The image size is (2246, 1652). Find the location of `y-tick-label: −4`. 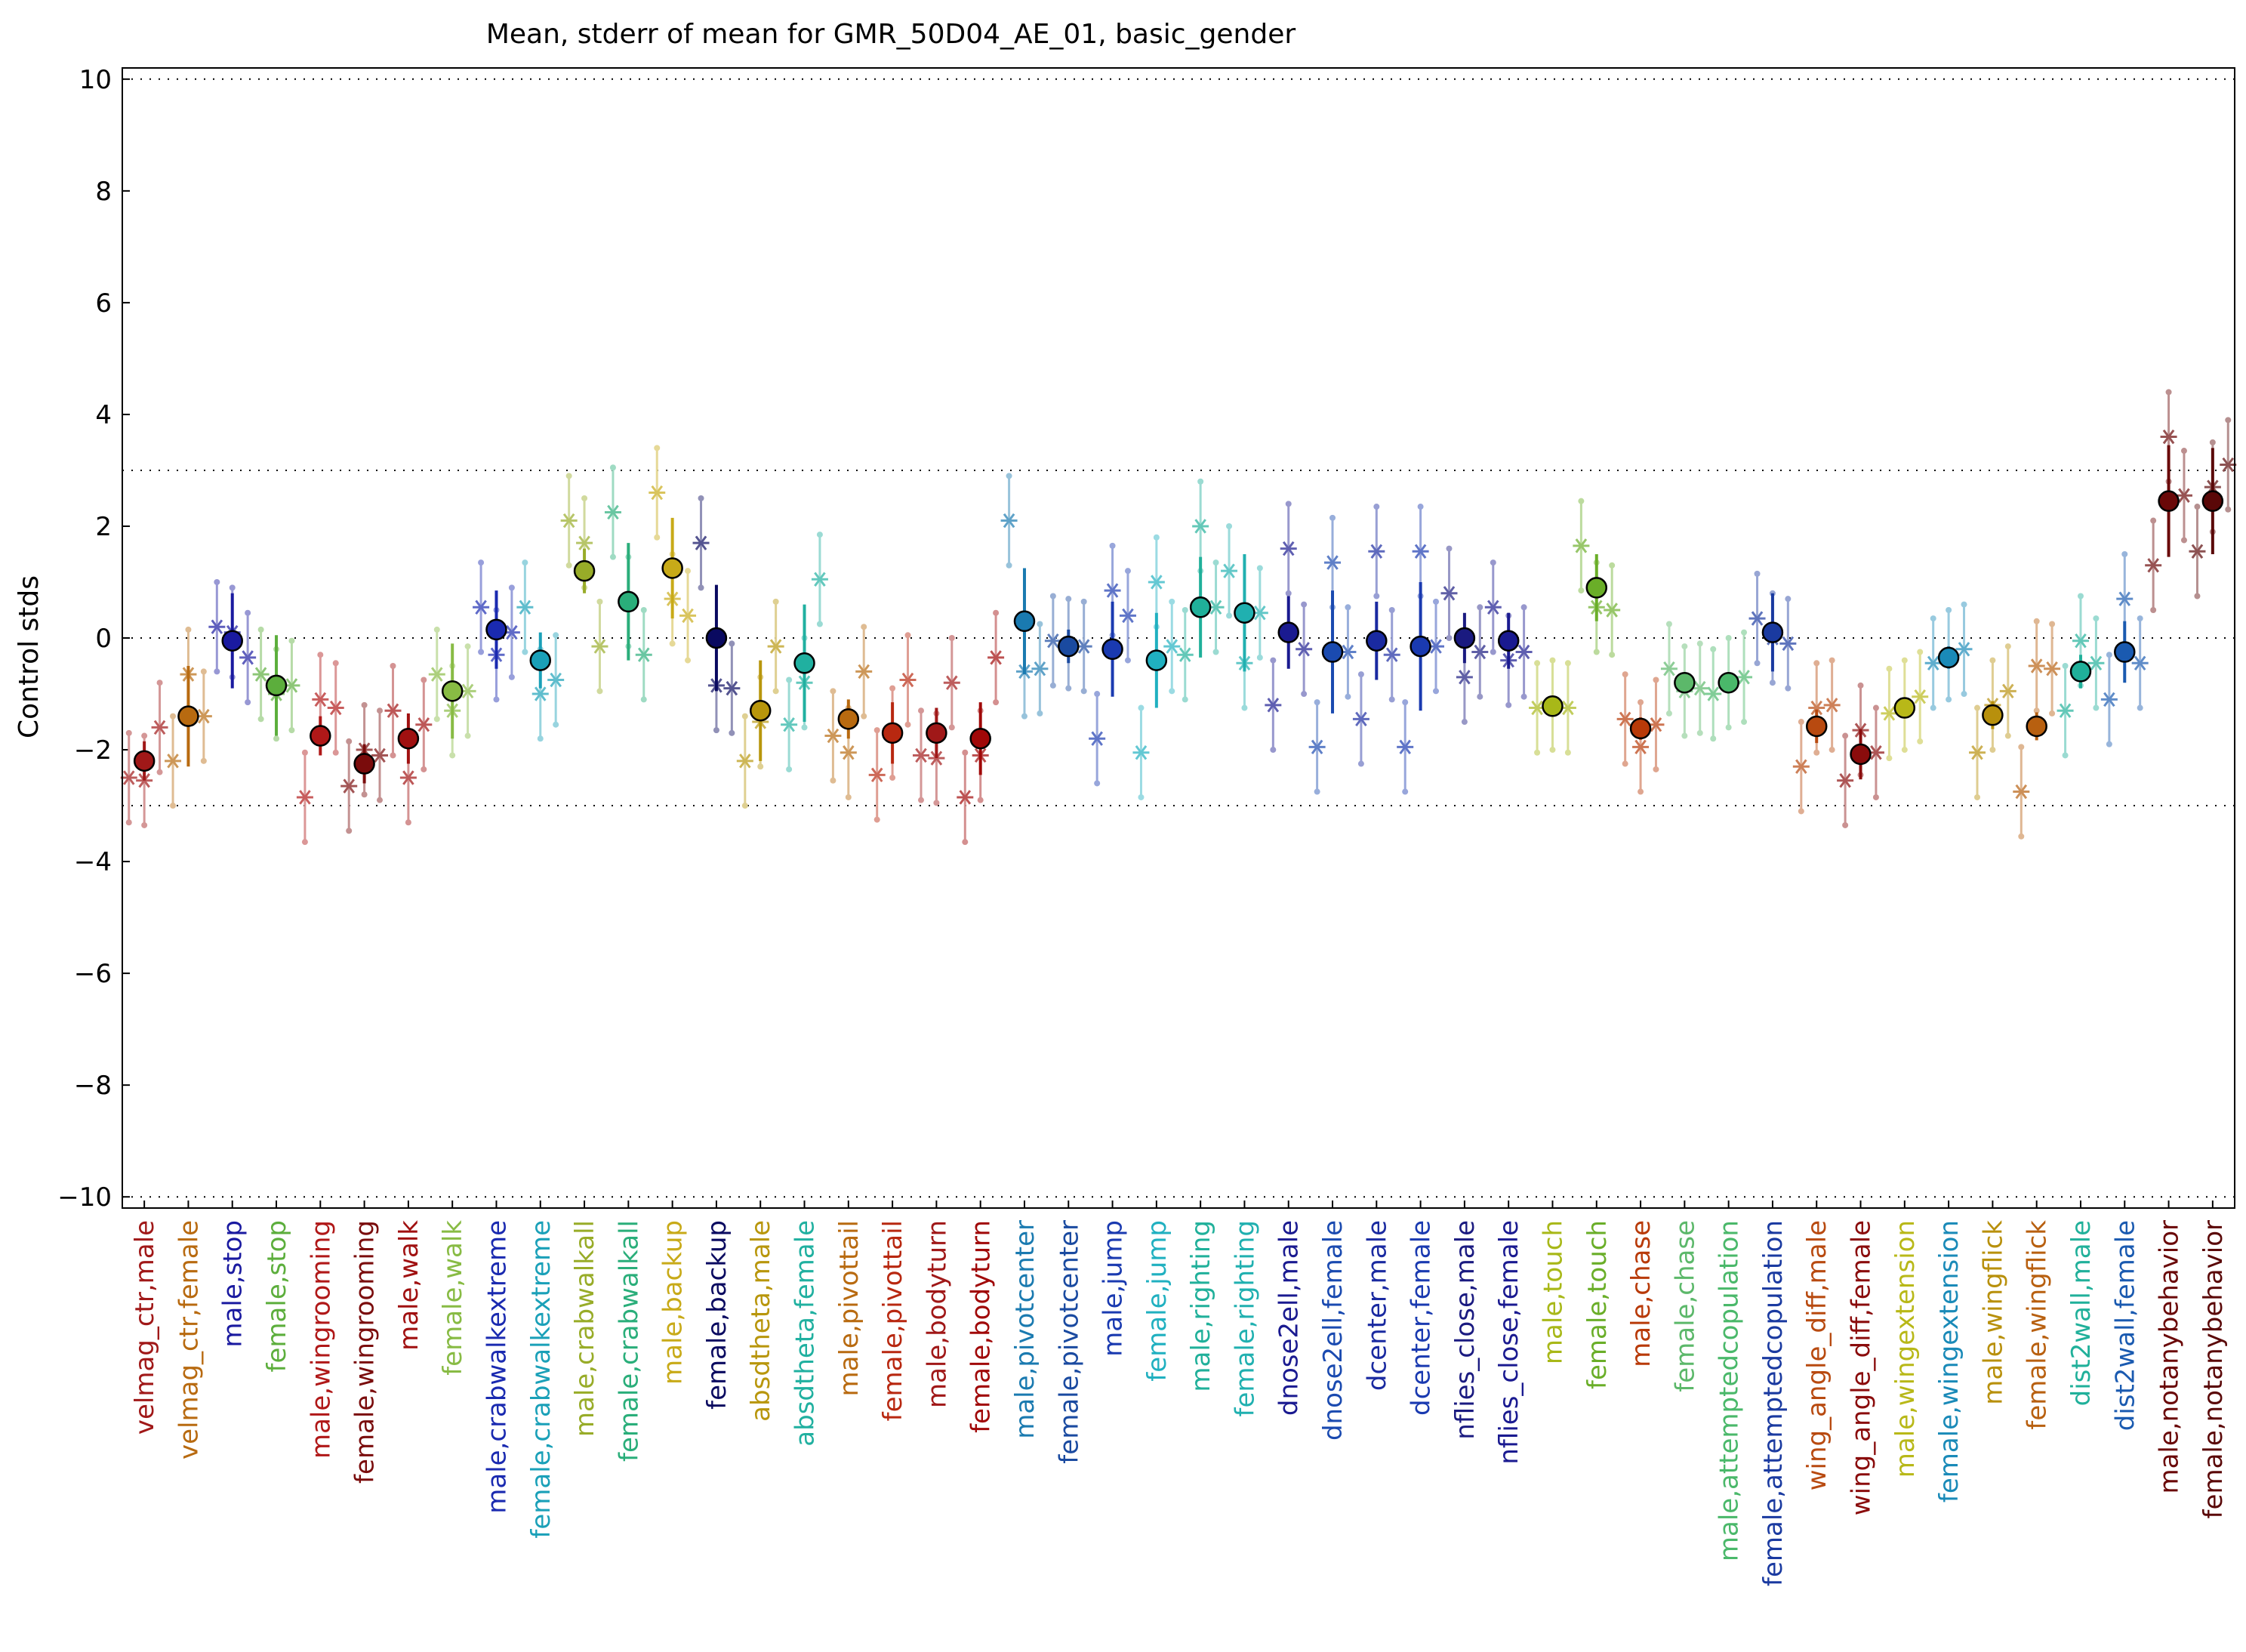

y-tick-label: −4 is located at coordinates (93, 862).